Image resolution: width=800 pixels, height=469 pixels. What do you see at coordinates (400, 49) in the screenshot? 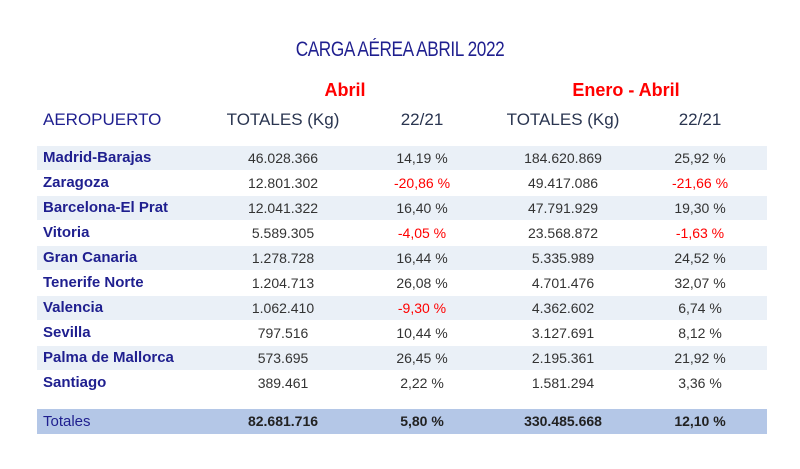
I see `page-title: CARGA AÉREA ABRIL 2022` at bounding box center [400, 49].